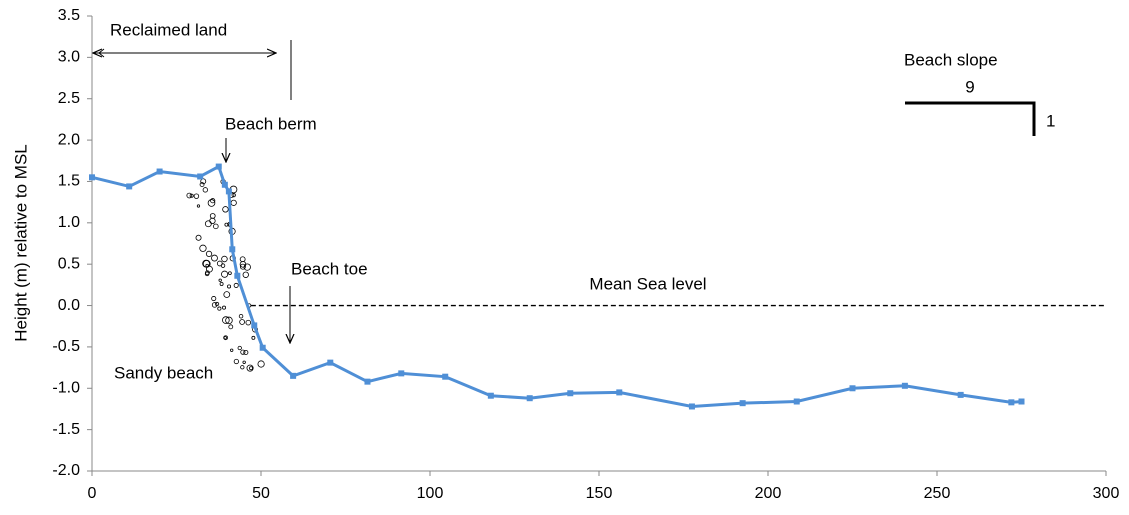  What do you see at coordinates (599, 493) in the screenshot?
I see `x-tick-label: 150` at bounding box center [599, 493].